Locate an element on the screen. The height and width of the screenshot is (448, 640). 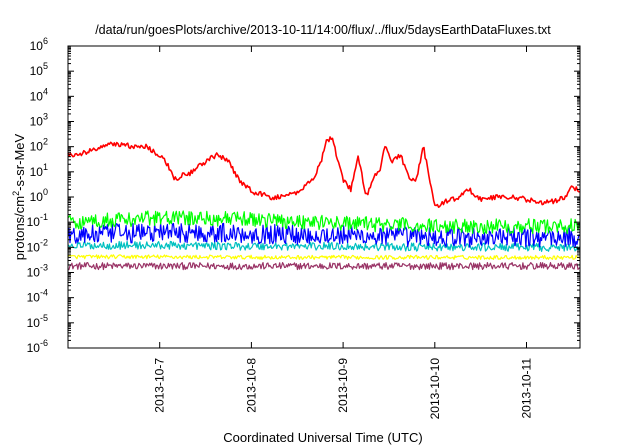
y-tick-label: 10⁻³ is located at coordinates (37, 271).